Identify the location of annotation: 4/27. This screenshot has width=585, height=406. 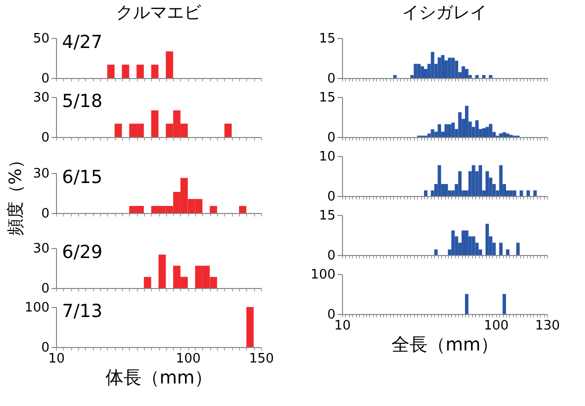
(82, 42).